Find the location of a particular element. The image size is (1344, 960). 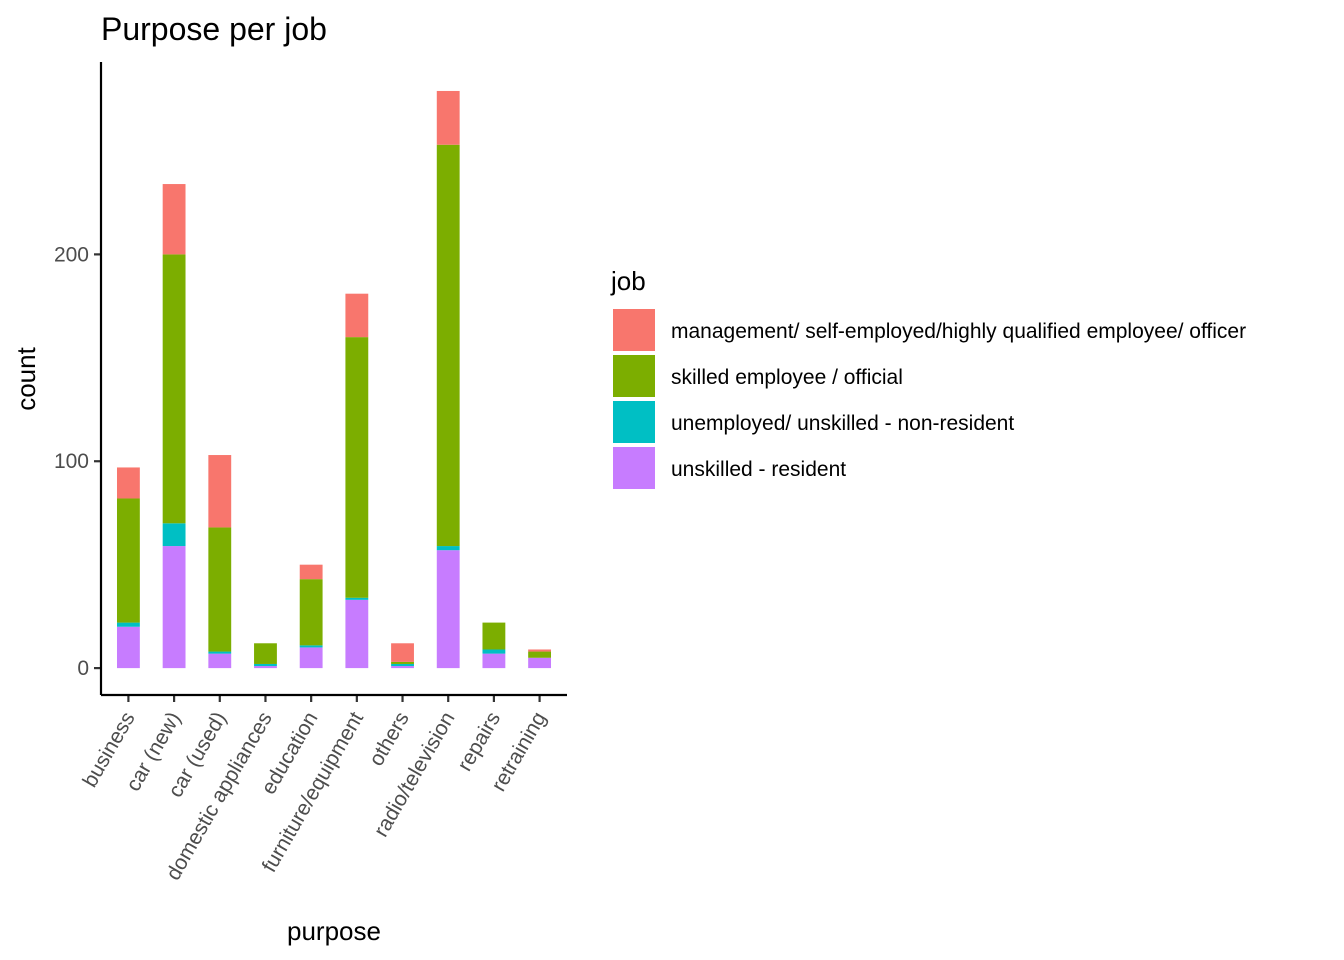

y-tick-label-0: 0 is located at coordinates (83, 668).